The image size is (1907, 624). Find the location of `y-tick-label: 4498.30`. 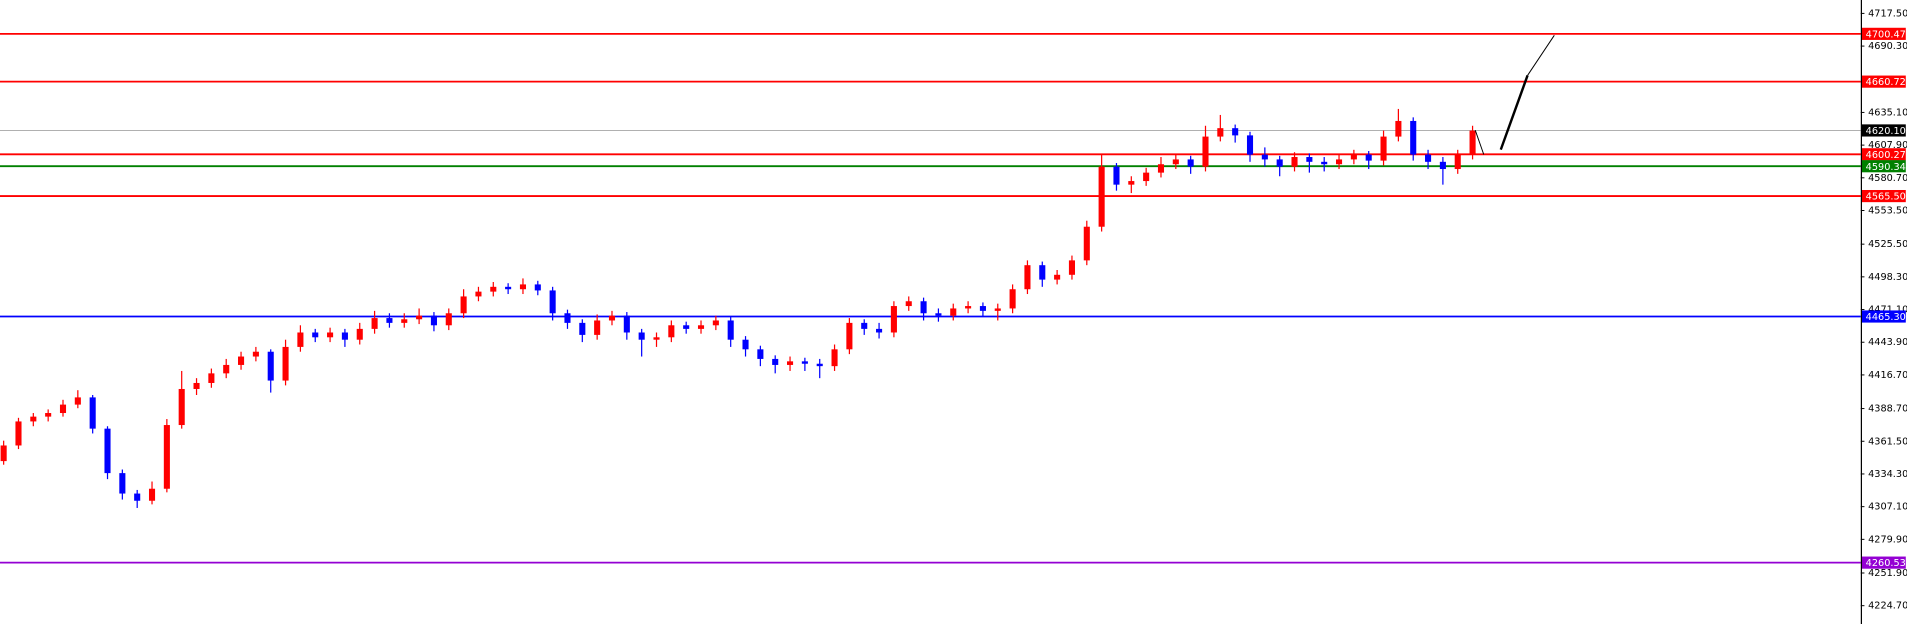

y-tick-label: 4498.30 is located at coordinates (1887, 277).